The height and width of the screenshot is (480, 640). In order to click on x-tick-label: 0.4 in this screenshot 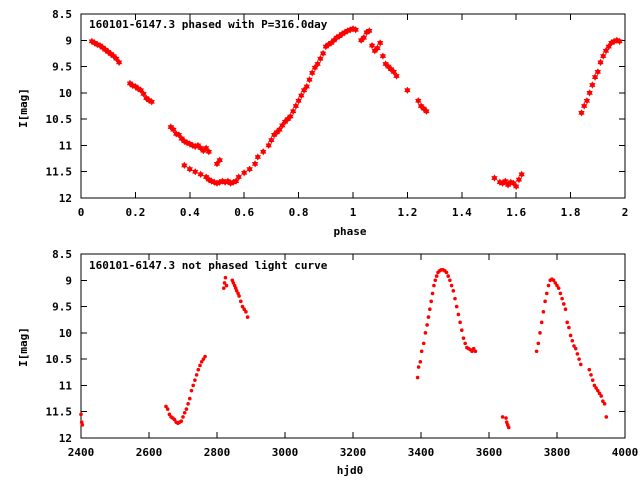, I will do `click(190, 212)`.